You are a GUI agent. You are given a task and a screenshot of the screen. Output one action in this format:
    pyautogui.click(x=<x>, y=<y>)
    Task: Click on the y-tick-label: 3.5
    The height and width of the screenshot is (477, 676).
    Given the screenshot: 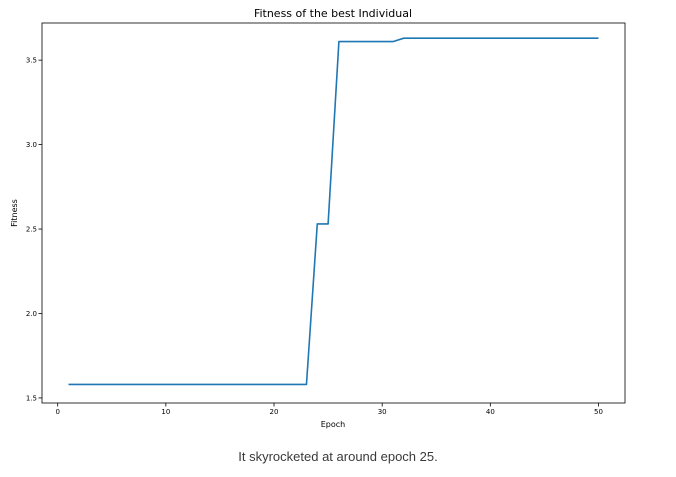 What is the action you would take?
    pyautogui.click(x=31, y=61)
    